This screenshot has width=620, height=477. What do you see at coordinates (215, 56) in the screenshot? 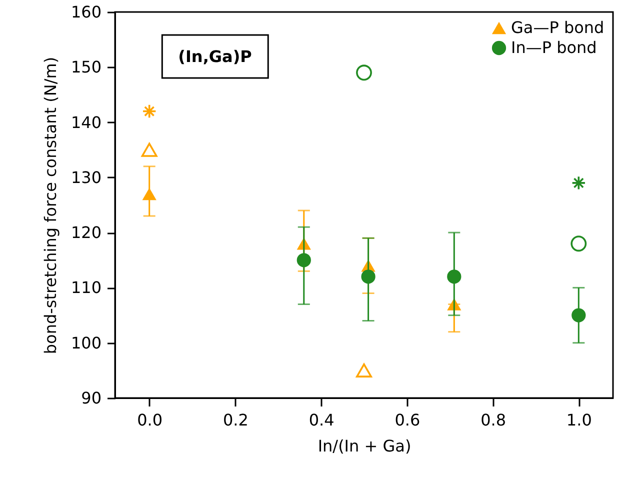
I see `annotation: (In,Ga)P` at bounding box center [215, 56].